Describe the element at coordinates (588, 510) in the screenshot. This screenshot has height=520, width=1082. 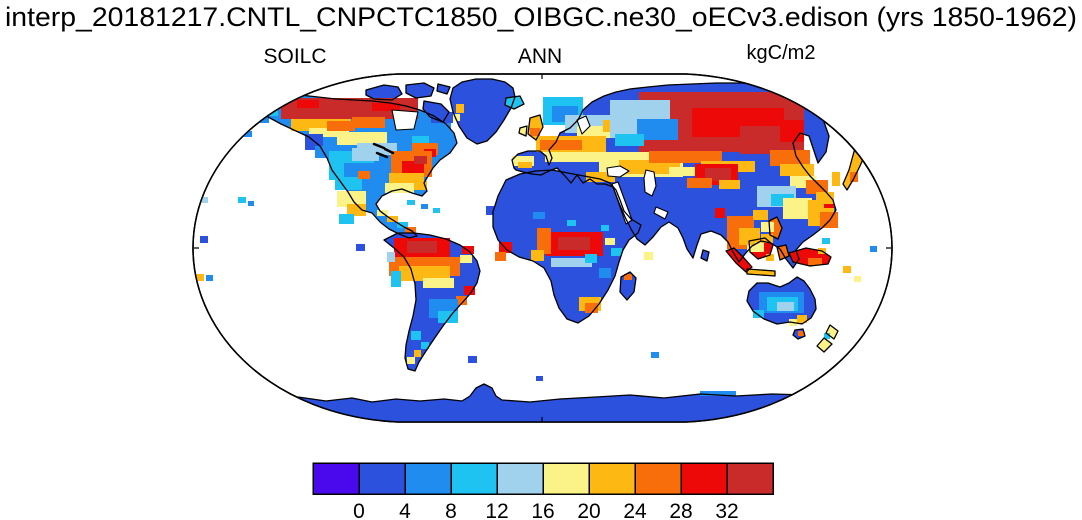
I see `colorbar-tick-label: 20` at that location.